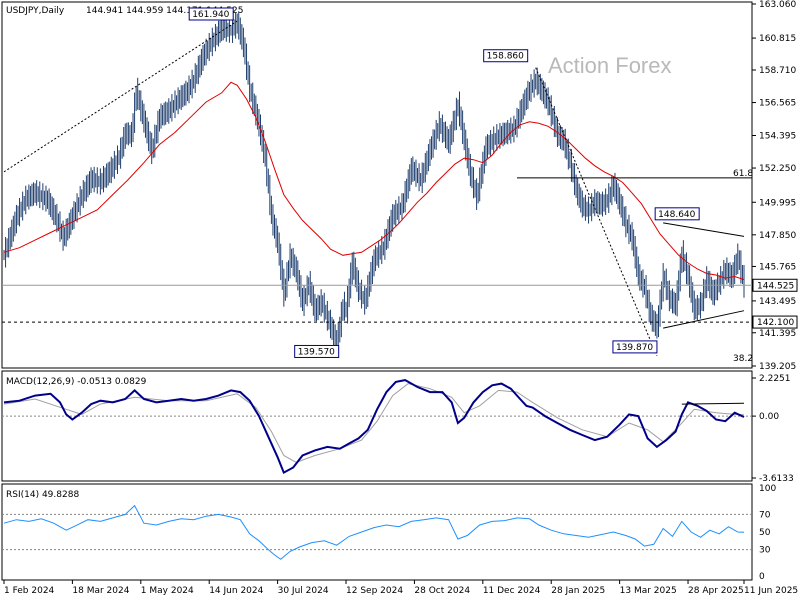  Describe the element at coordinates (777, 302) in the screenshot. I see `price-axis-label: 143.495` at that location.